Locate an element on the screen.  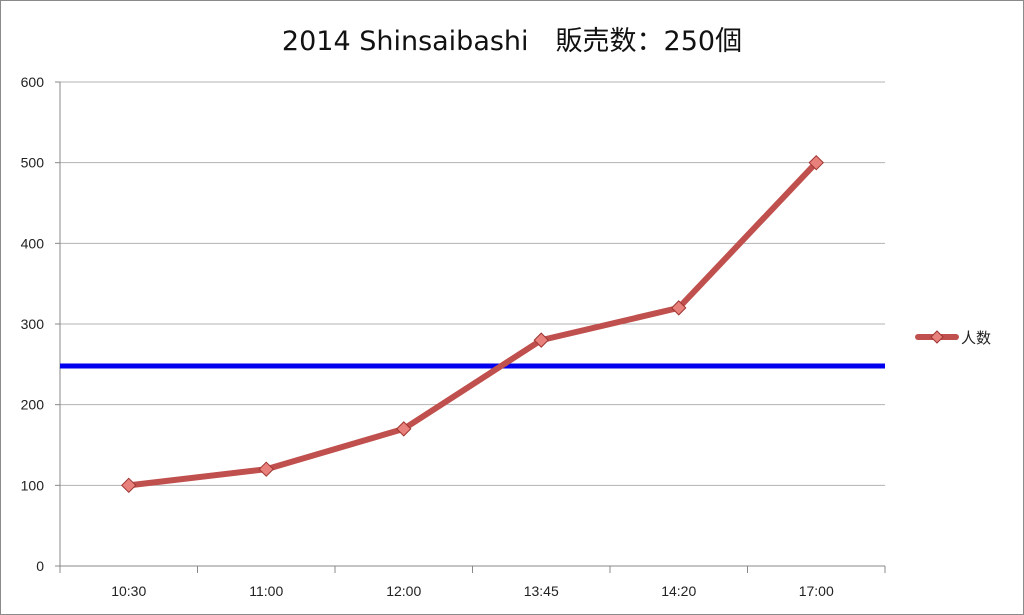
x-tick-label: 13:45 is located at coordinates (541, 591).